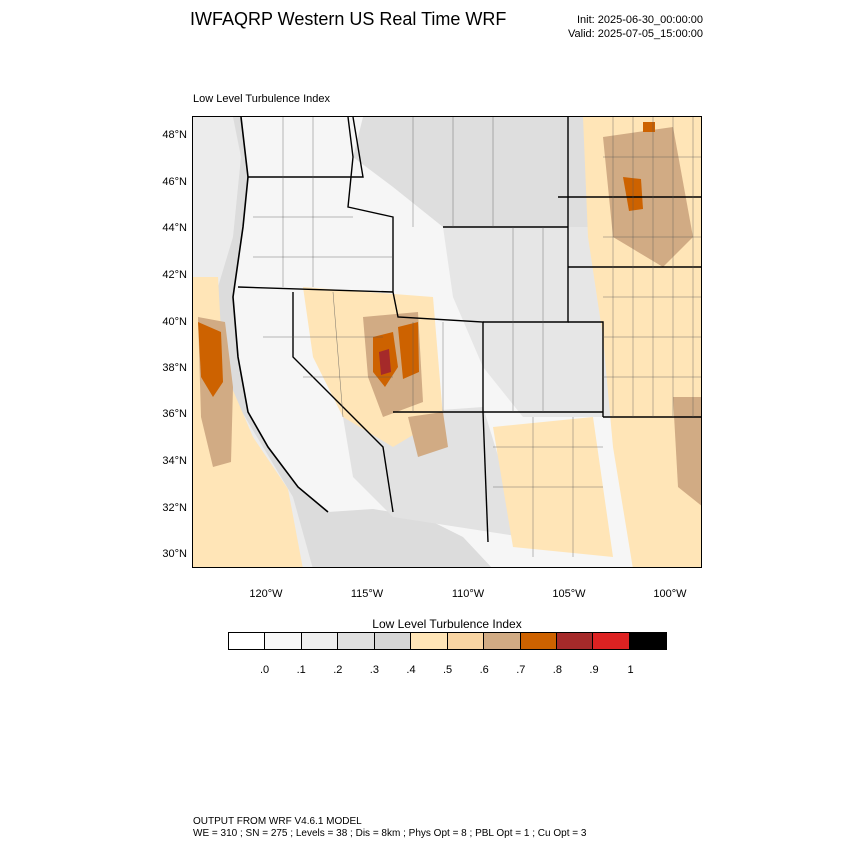 This screenshot has height=850, width=850. What do you see at coordinates (448, 670) in the screenshot?
I see `colorbar-tick-label: .5` at bounding box center [448, 670].